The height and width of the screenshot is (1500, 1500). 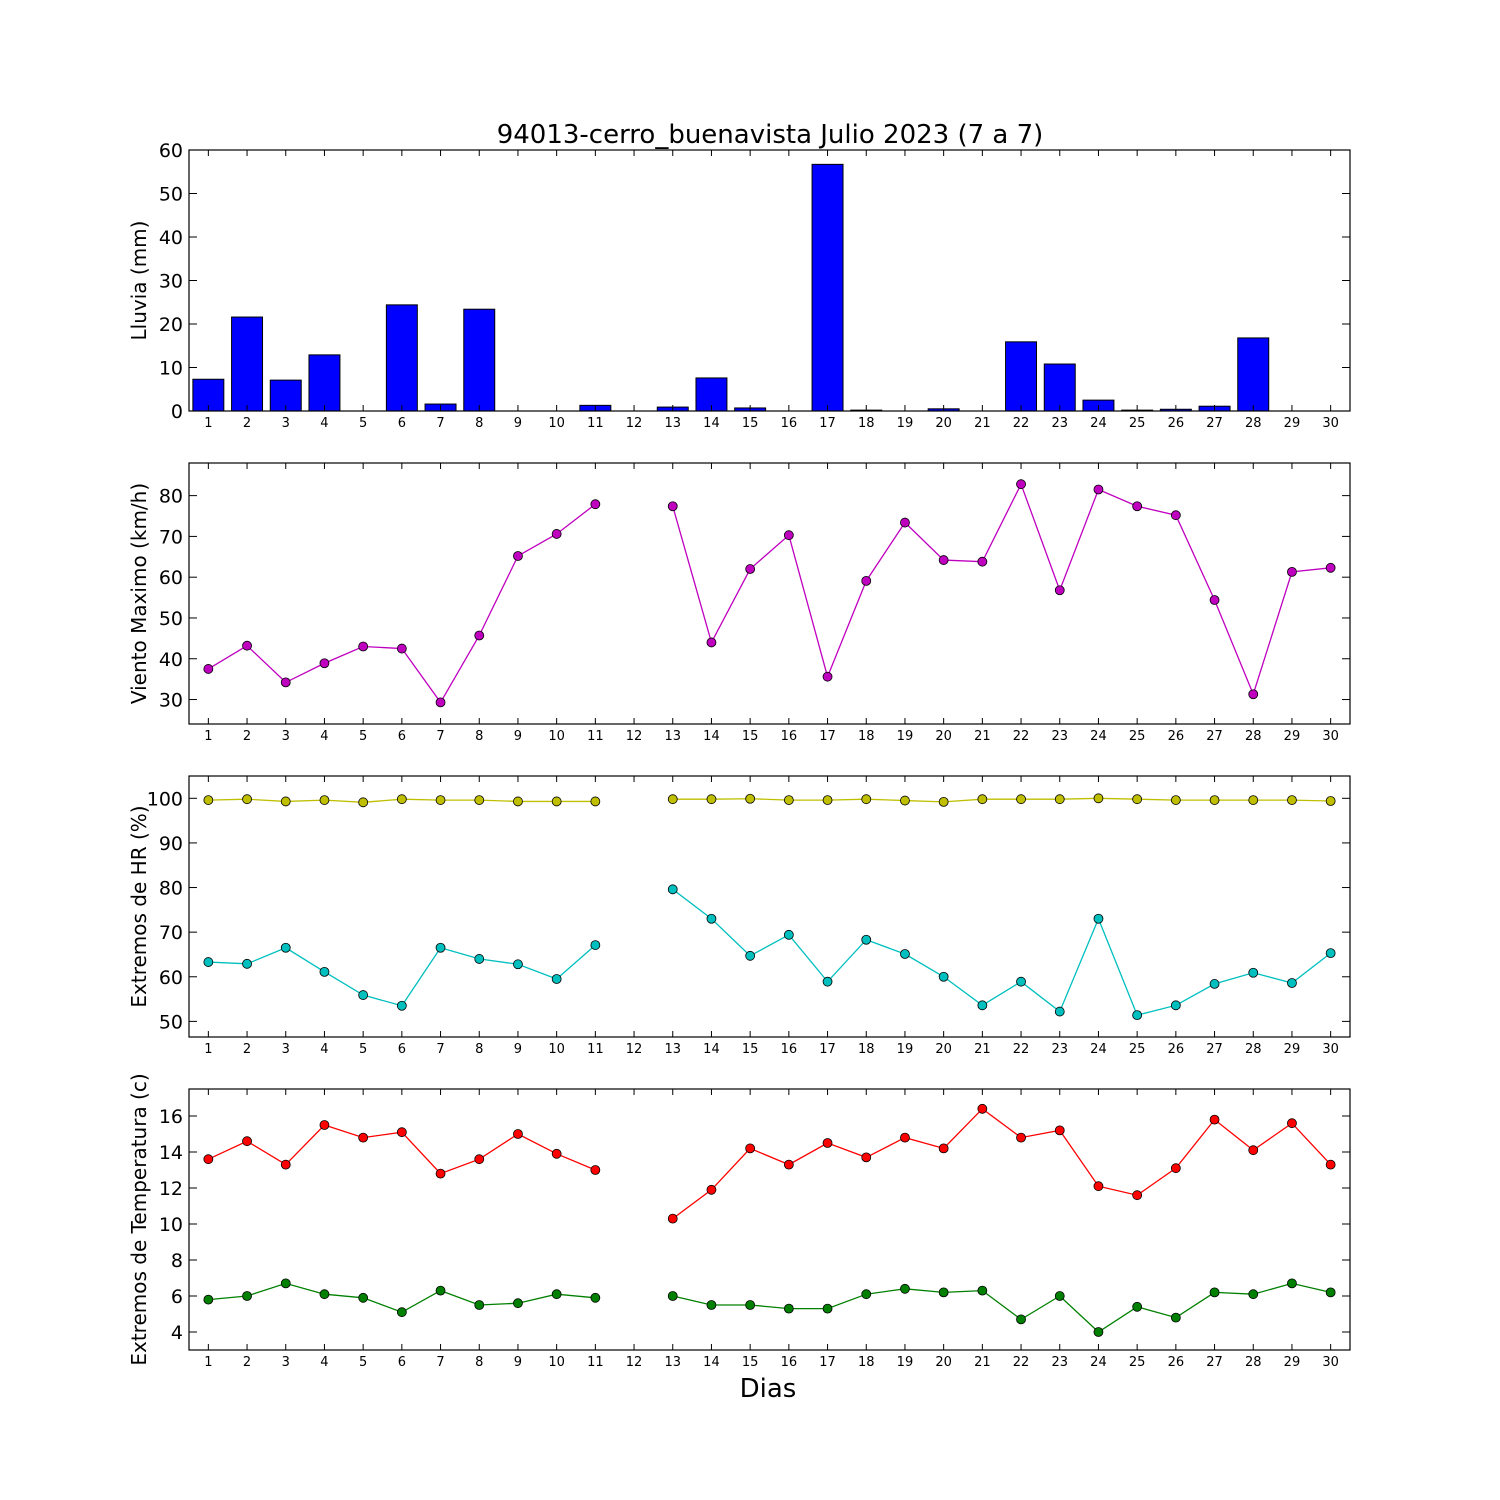 What do you see at coordinates (171, 660) in the screenshot?
I see `y-tick-label: 40` at bounding box center [171, 660].